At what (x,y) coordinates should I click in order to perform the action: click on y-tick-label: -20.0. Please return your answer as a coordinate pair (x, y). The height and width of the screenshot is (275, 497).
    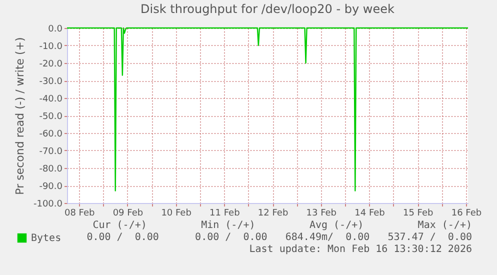
    Looking at the image, I should click on (51, 65).